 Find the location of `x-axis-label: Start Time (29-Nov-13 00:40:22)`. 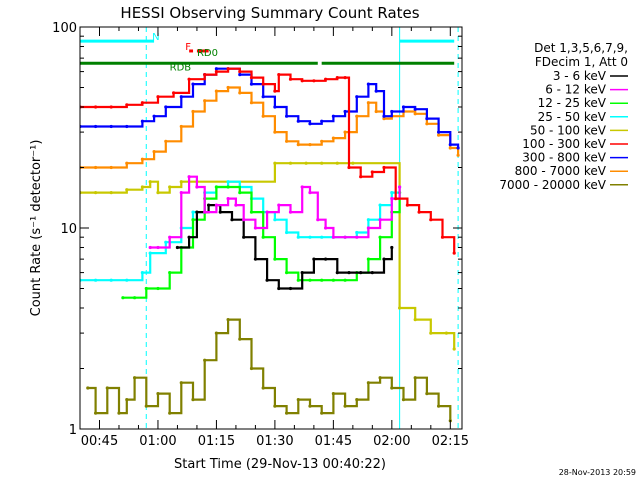

x-axis-label: Start Time (29-Nov-13 00:40:22) is located at coordinates (280, 464).